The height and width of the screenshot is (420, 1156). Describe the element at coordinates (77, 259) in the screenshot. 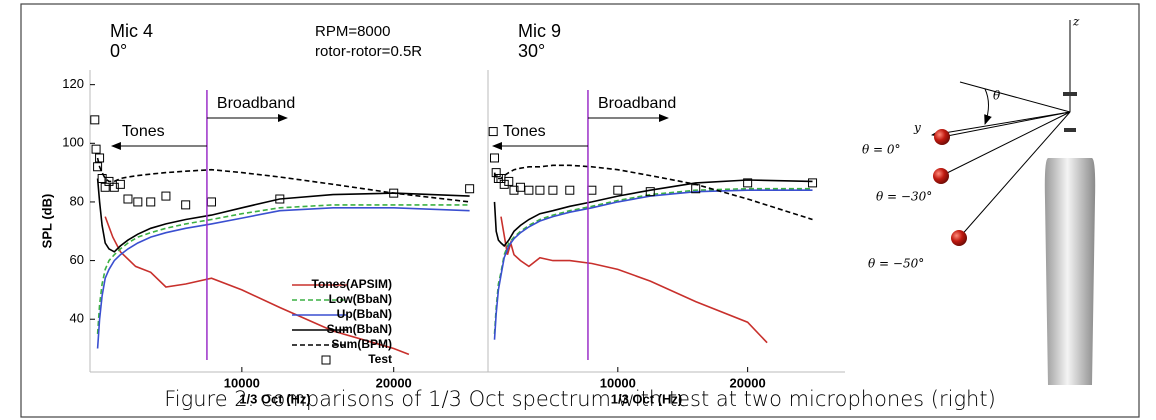

I see `y-tick-label: 60` at that location.